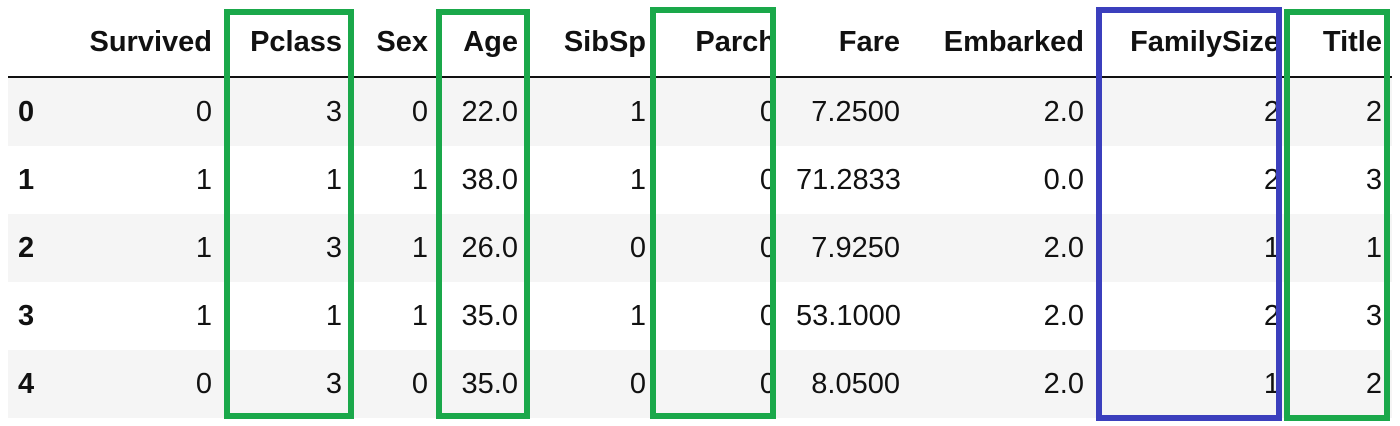 The width and height of the screenshot is (1400, 426). Describe the element at coordinates (848, 315) in the screenshot. I see `cell-fare: 53.1000` at that location.